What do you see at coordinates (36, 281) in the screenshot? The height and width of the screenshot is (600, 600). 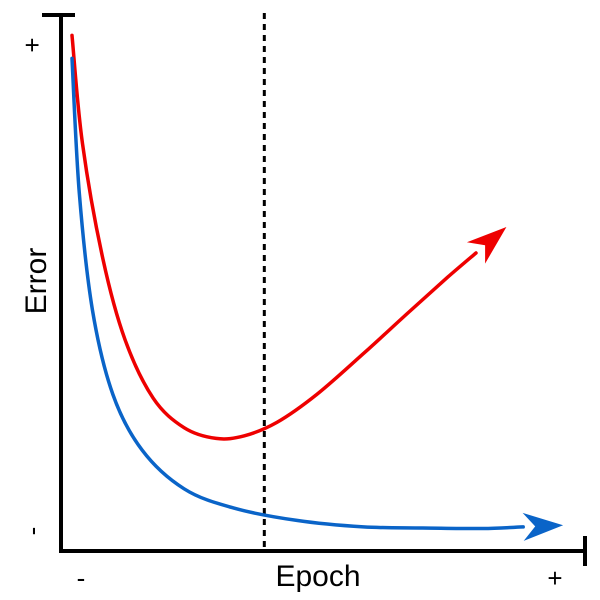 I see `y-axis-title: Error` at bounding box center [36, 281].